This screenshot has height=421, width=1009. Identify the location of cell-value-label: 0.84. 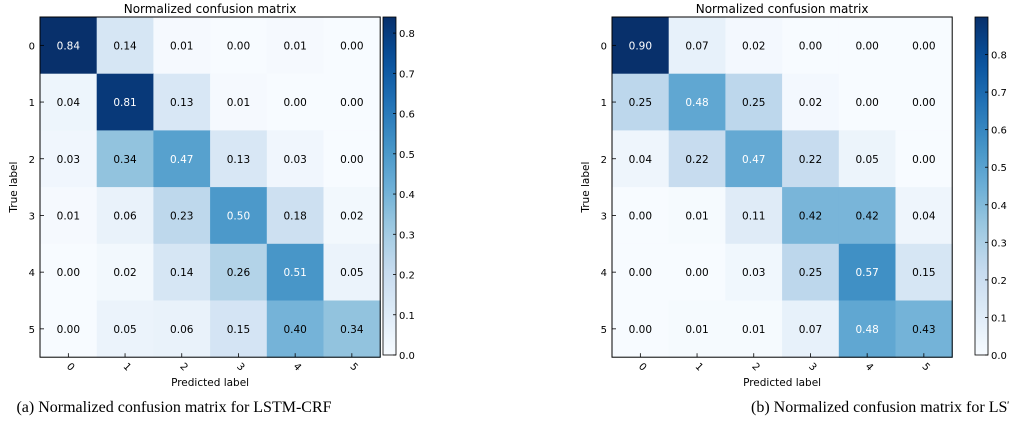
(69, 46).